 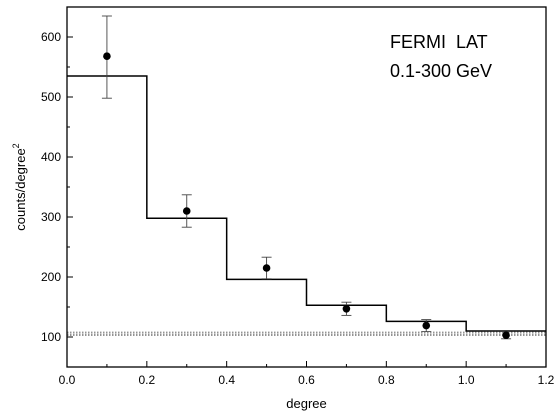 I want to click on x-tick-label: 0.4, so click(x=226, y=380).